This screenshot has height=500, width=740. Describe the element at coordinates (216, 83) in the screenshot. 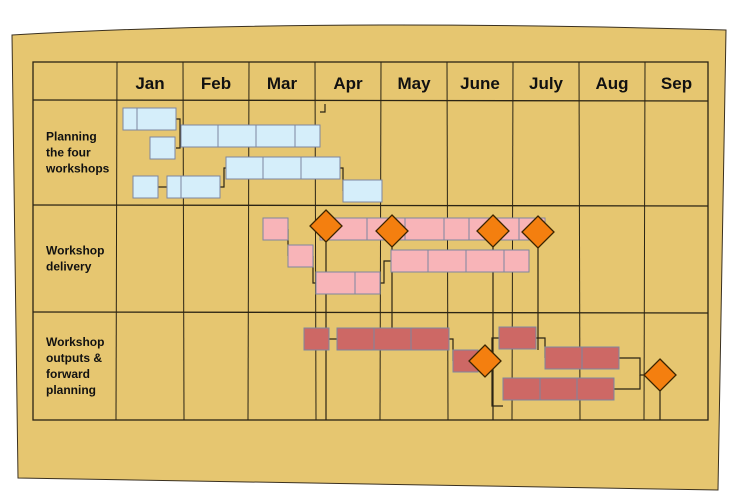

I see `month-label-feb: Feb` at that location.